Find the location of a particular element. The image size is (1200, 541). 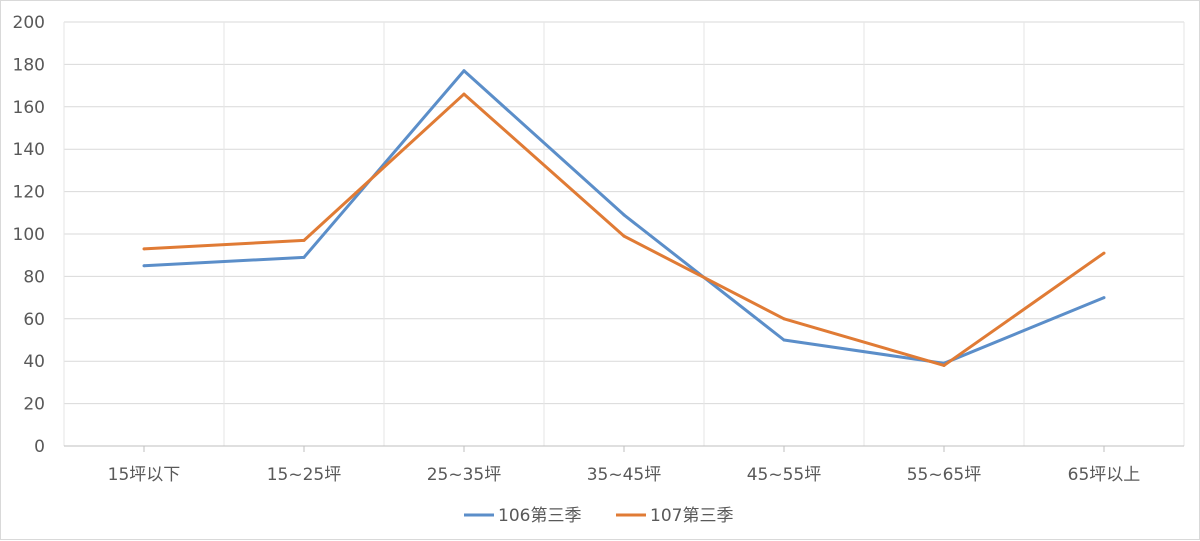

y-tick-label: 200 is located at coordinates (29, 23).